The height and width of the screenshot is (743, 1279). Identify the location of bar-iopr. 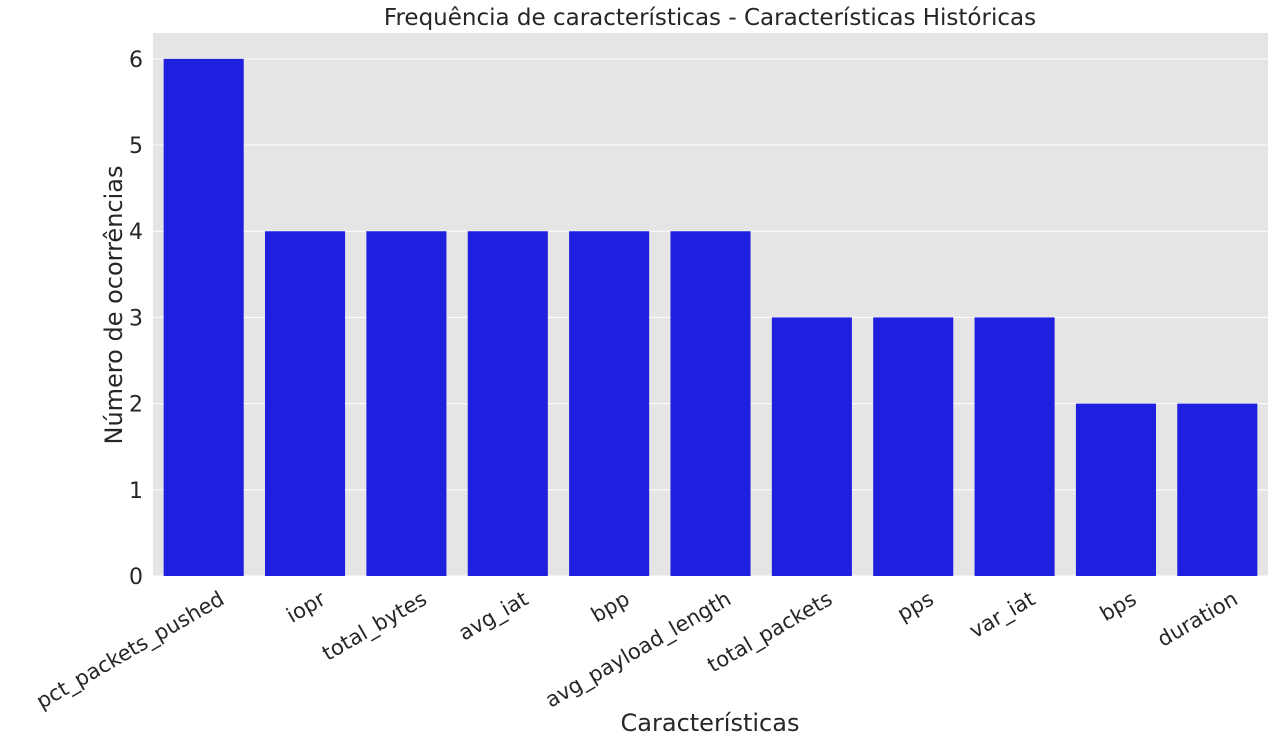
(305, 403).